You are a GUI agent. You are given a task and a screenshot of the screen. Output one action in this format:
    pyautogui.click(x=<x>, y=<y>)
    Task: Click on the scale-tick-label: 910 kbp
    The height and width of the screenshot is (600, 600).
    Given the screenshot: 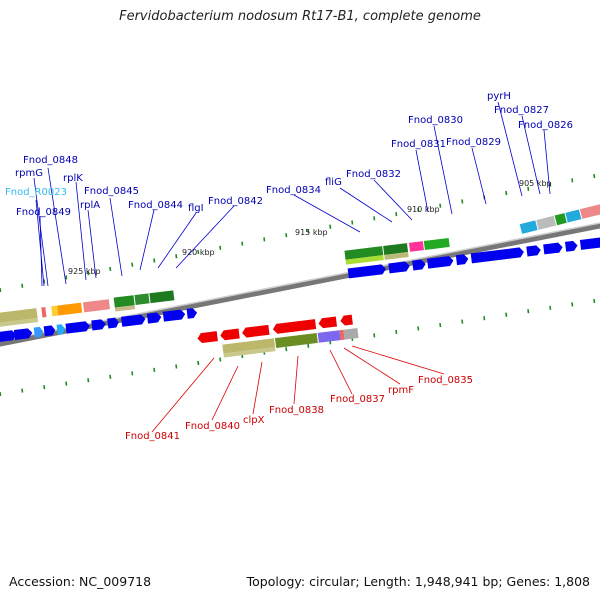 What is the action you would take?
    pyautogui.click(x=423, y=209)
    